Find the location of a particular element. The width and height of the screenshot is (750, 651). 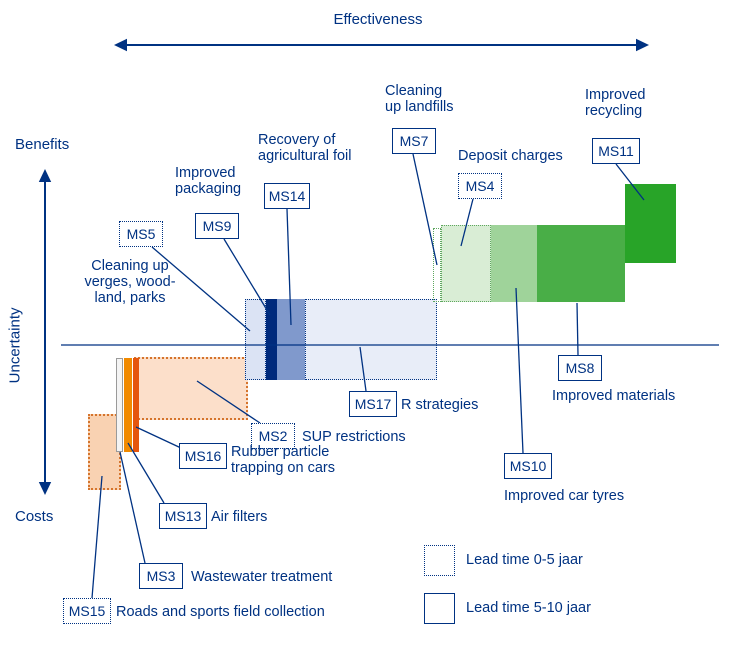

legend-dotted-swatch is located at coordinates (439, 560).